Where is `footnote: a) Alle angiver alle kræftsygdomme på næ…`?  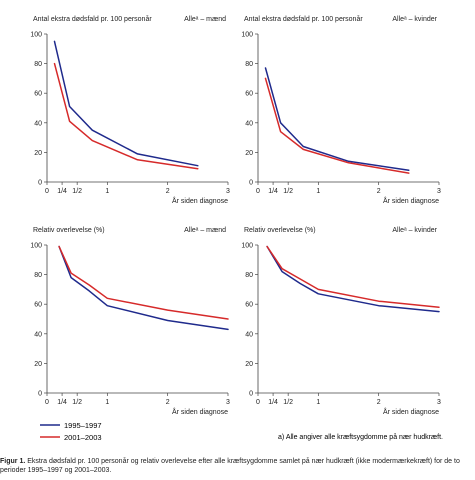 footnote: a) Alle angiver alle kræftsygdomme på næ… is located at coordinates (360, 437).